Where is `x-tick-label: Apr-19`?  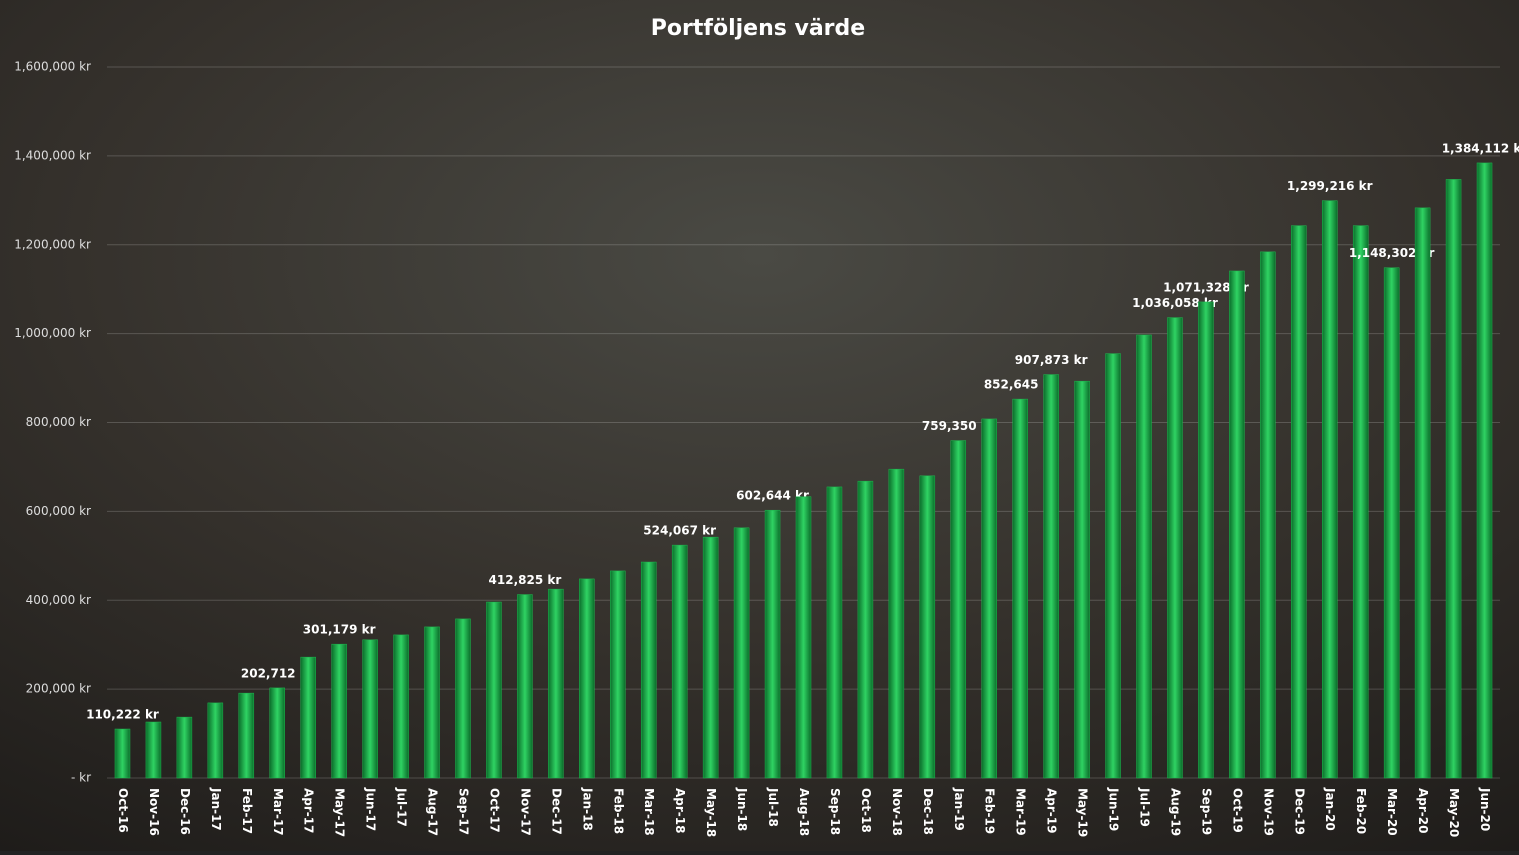
x-tick-label: Apr-19 is located at coordinates (1052, 810).